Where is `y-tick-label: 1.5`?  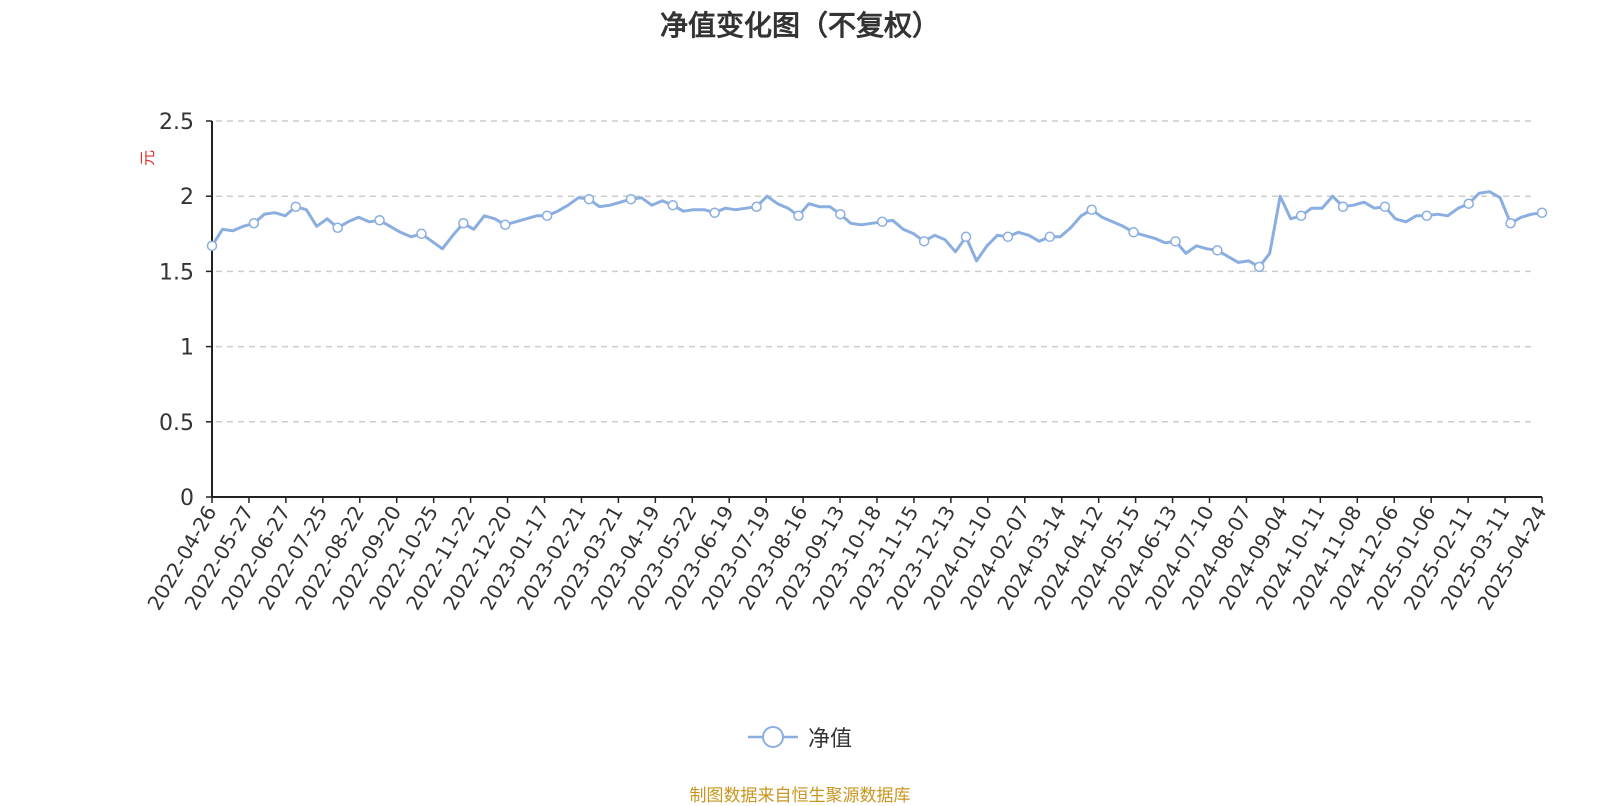 y-tick-label: 1.5 is located at coordinates (176, 272).